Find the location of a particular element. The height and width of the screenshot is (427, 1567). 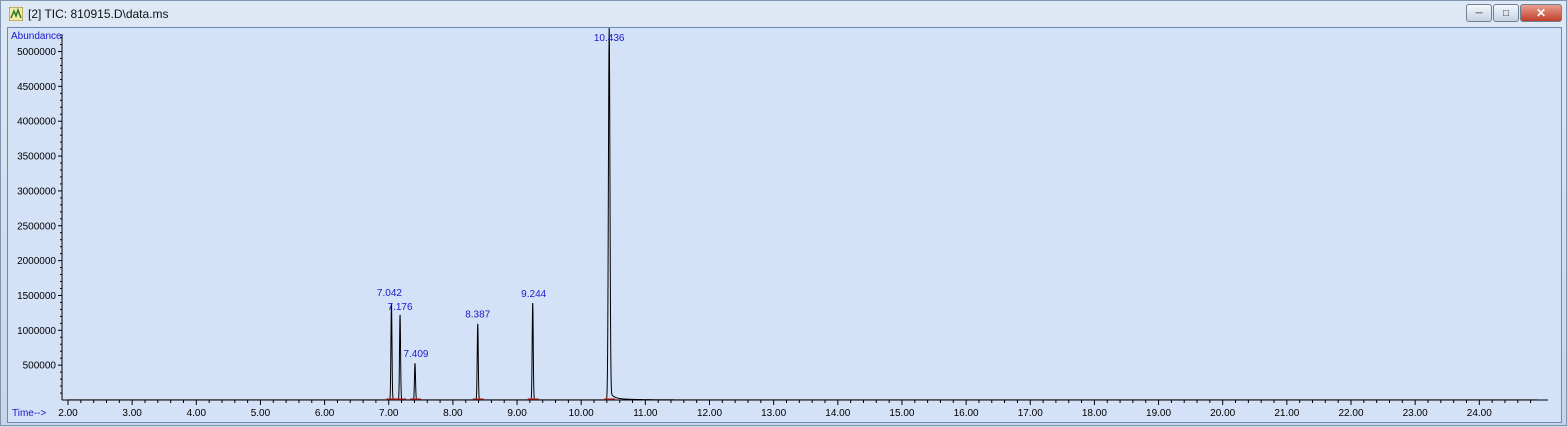

peak-label: 7.176 is located at coordinates (400, 307).